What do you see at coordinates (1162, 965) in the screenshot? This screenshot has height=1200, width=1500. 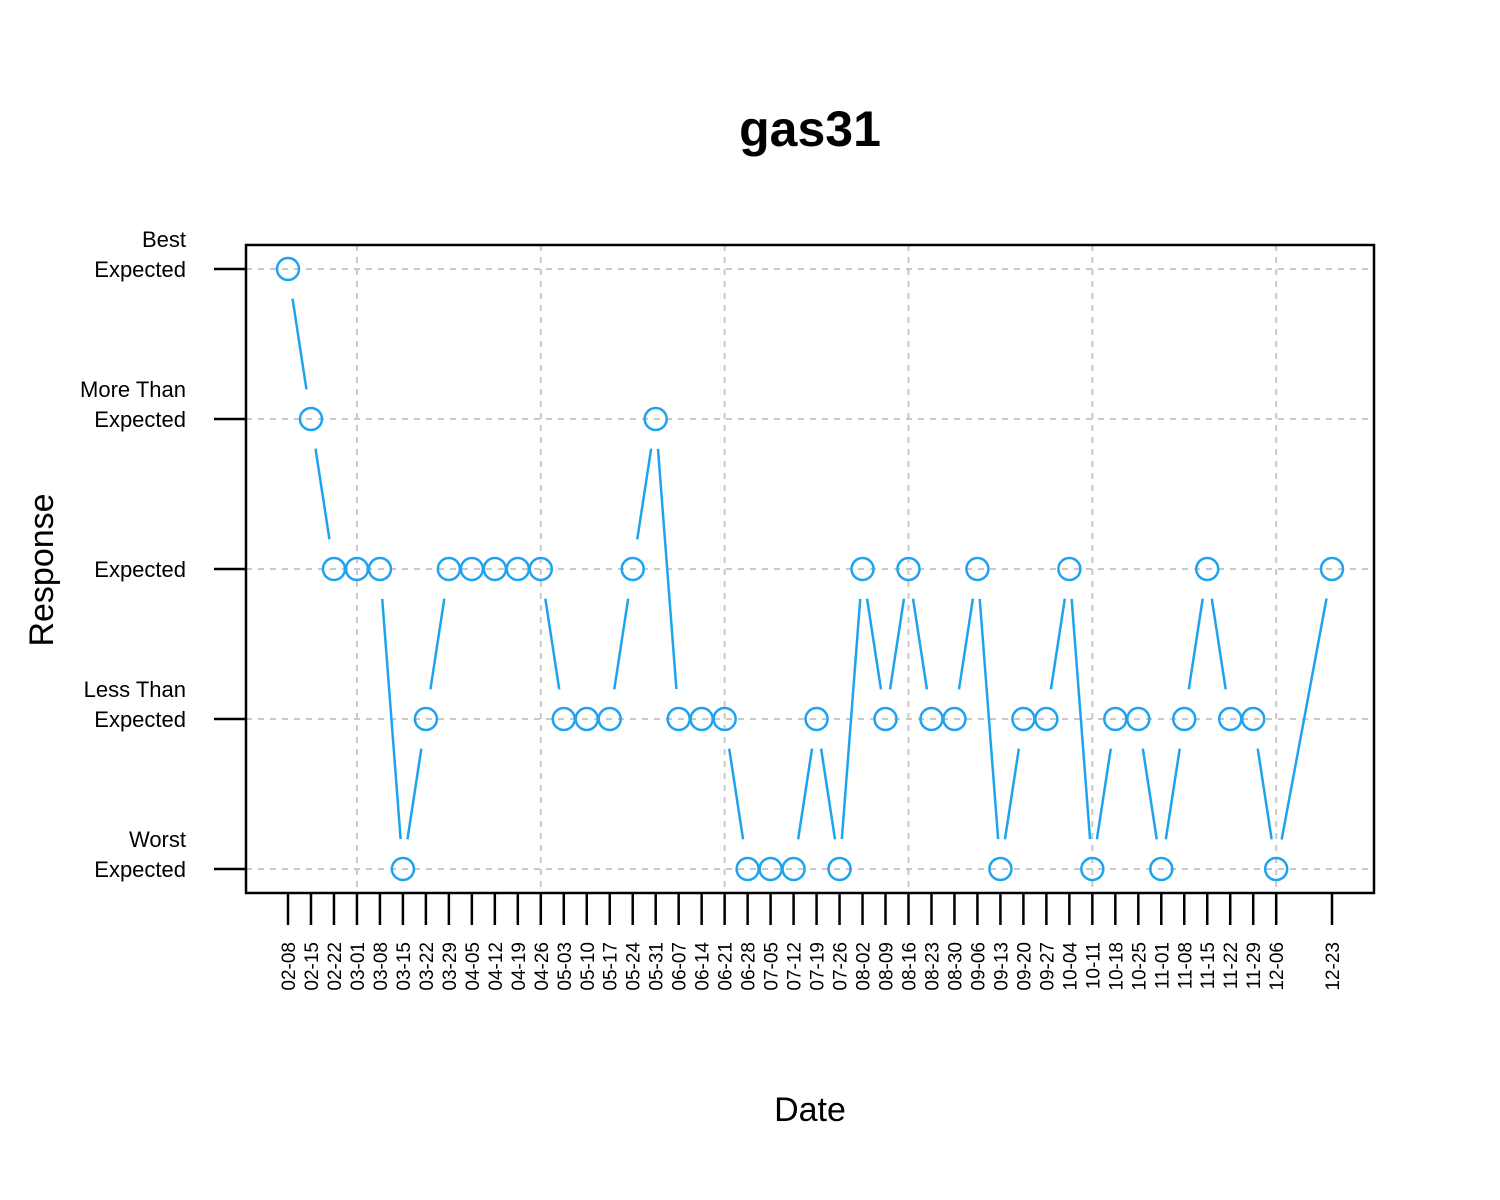 I see `x-tick-label: 11-01` at bounding box center [1162, 965].